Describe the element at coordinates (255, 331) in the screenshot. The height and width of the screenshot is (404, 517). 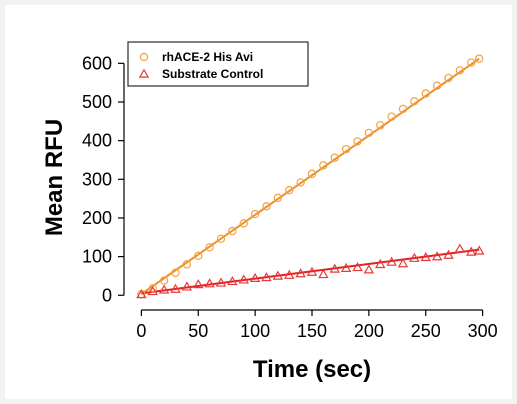
I see `x-tick-label: 100` at that location.